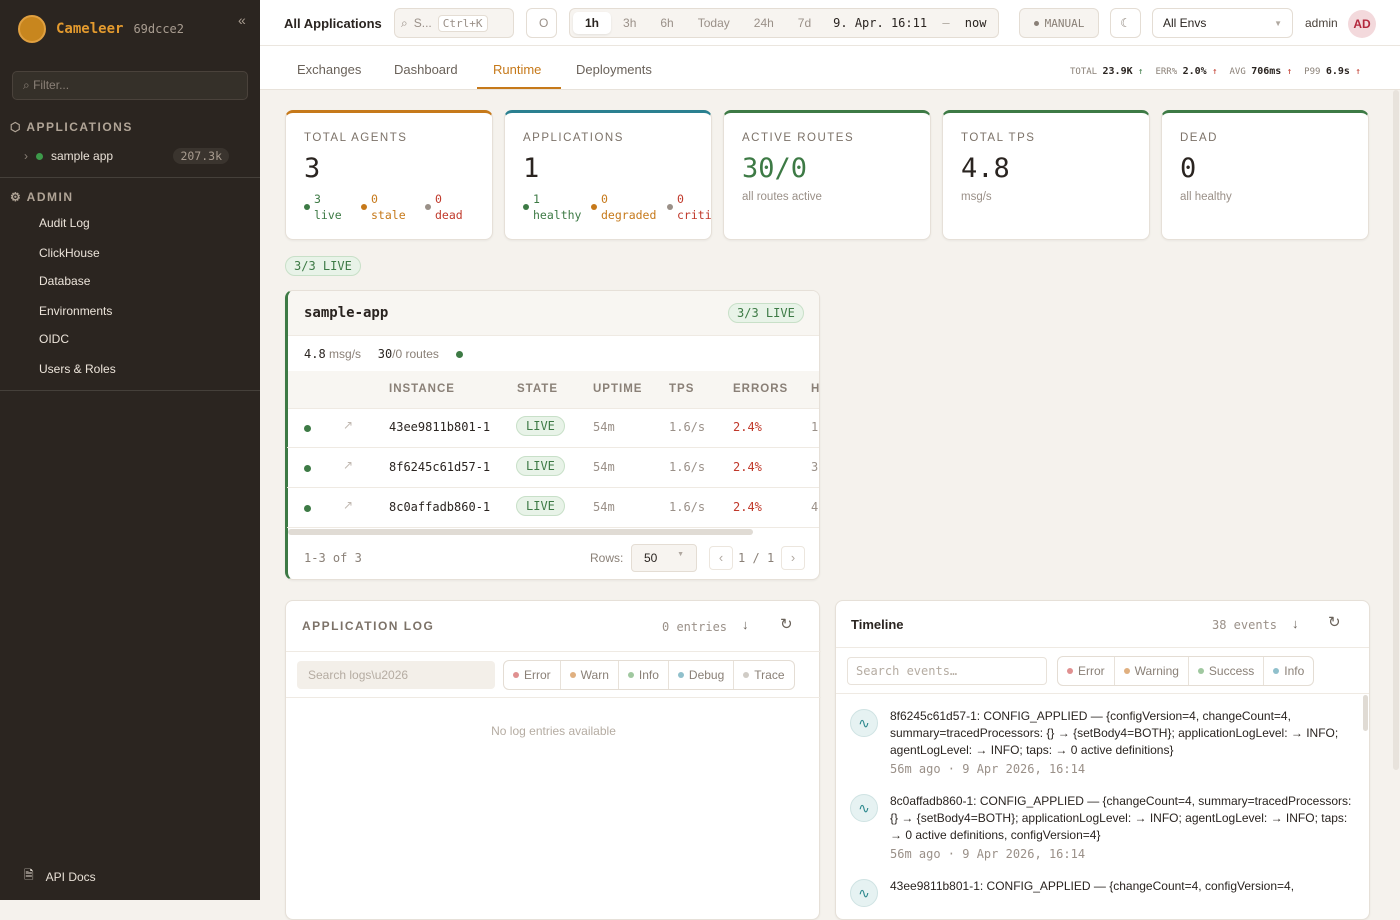 The width and height of the screenshot is (1400, 920). I want to click on range-today: Today, so click(713, 23).